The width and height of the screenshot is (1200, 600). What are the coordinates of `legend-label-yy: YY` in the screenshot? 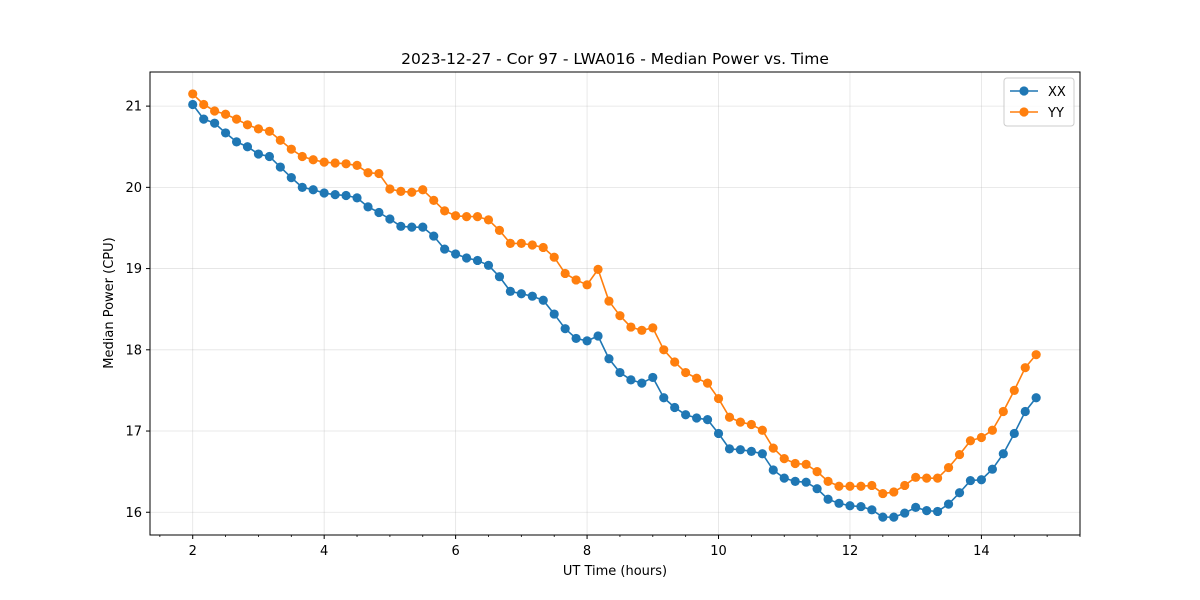 It's located at (1055, 113).